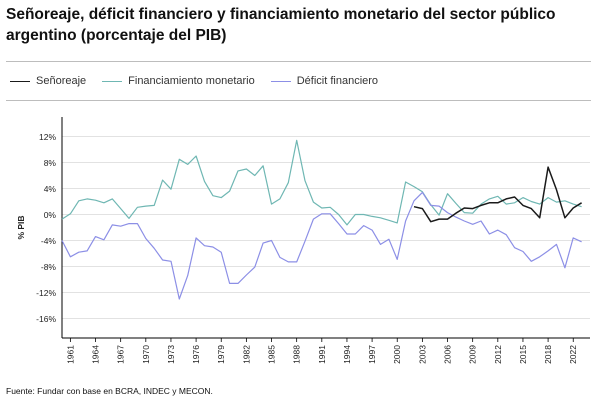 The image size is (597, 406). Describe the element at coordinates (96, 354) in the screenshot. I see `x-tick-label: 1964` at that location.